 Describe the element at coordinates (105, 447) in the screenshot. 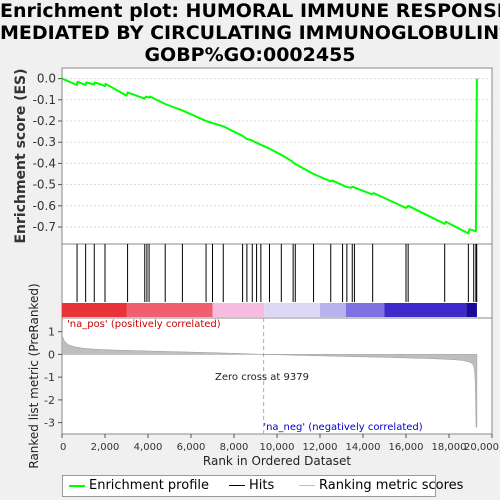

I see `x-tick-label: 2,000` at that location.